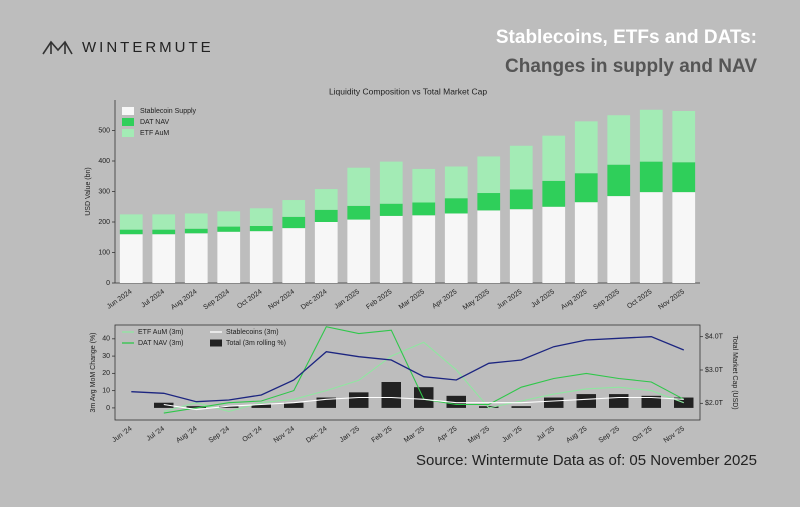 This screenshot has width=800, height=507. What do you see at coordinates (88, 191) in the screenshot?
I see `y-axis-label: USD Value (bn)` at bounding box center [88, 191].